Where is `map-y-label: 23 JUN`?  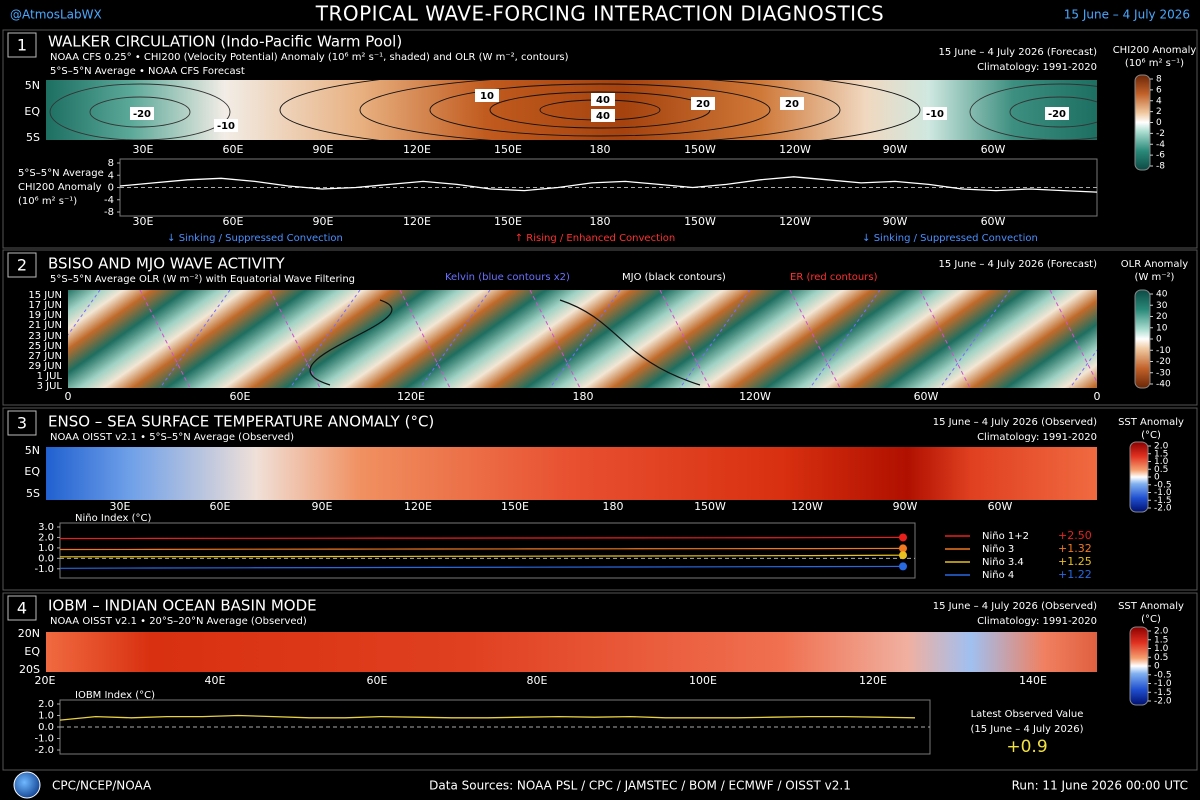 map-y-label: 23 JUN is located at coordinates (45, 336).